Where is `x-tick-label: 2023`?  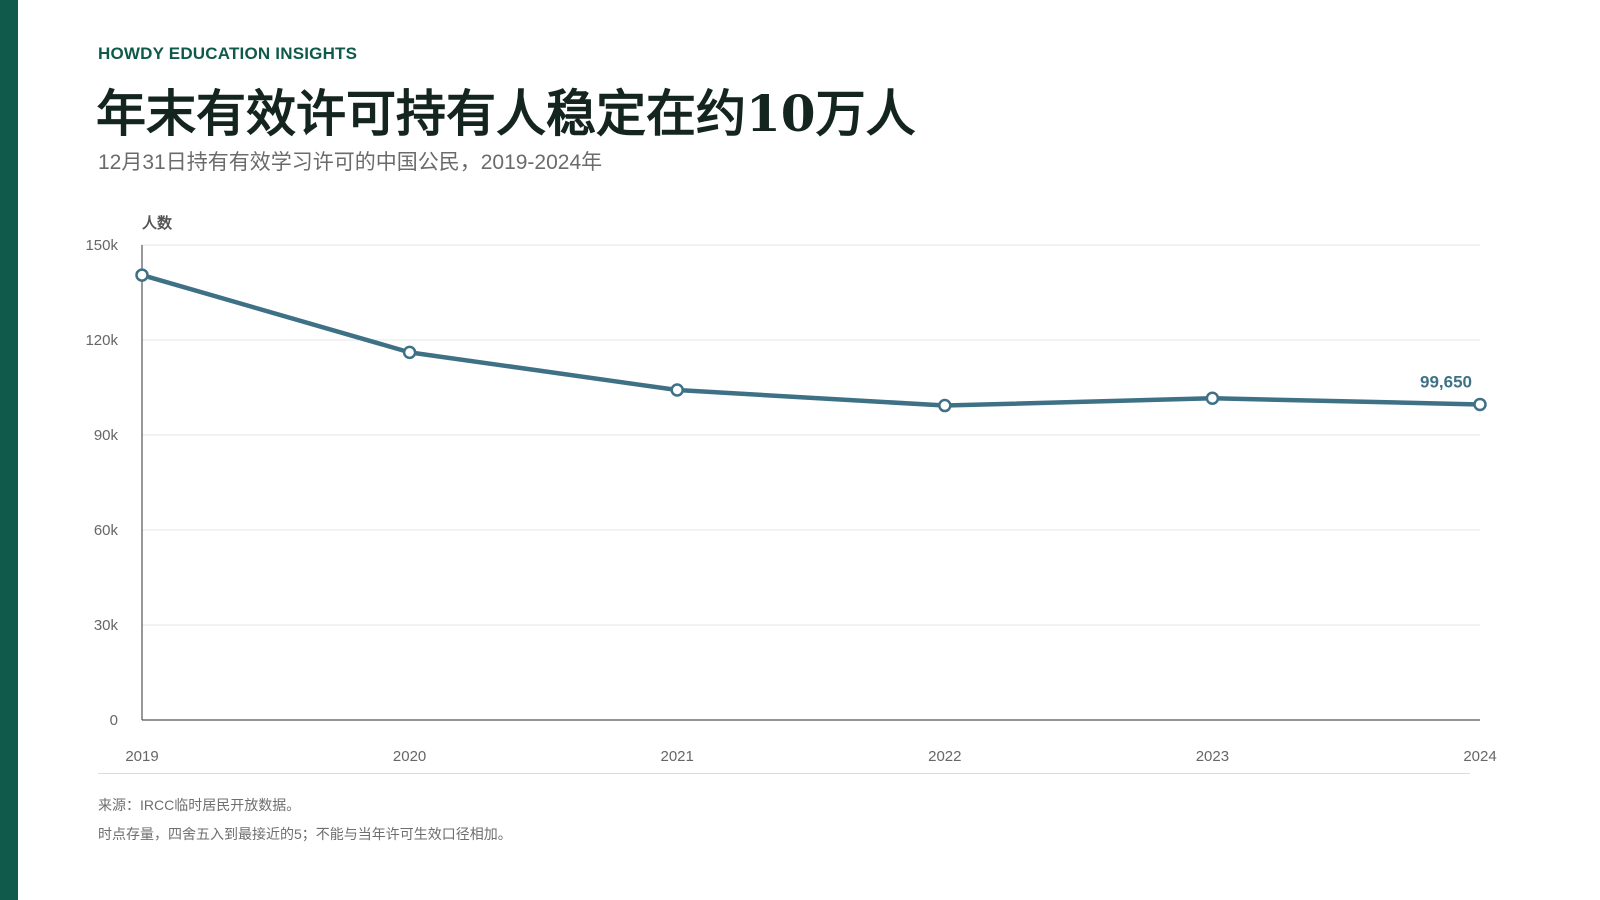
x-tick-label: 2023 is located at coordinates (1212, 756).